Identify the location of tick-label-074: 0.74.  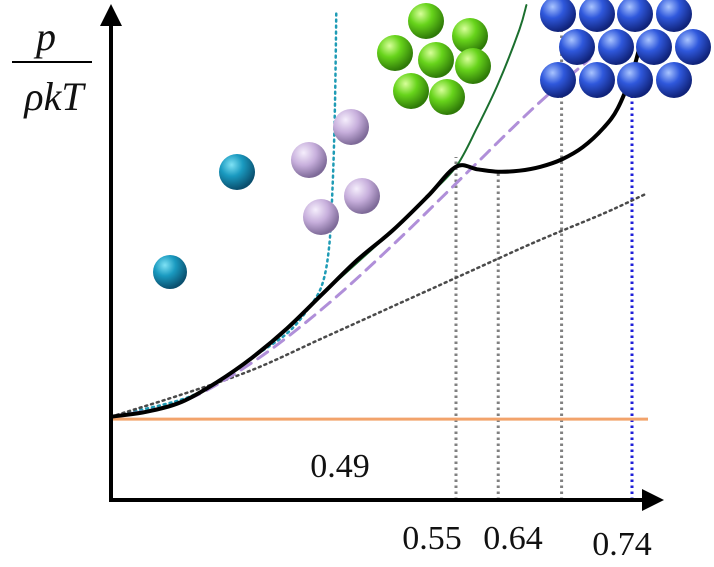
(622, 544).